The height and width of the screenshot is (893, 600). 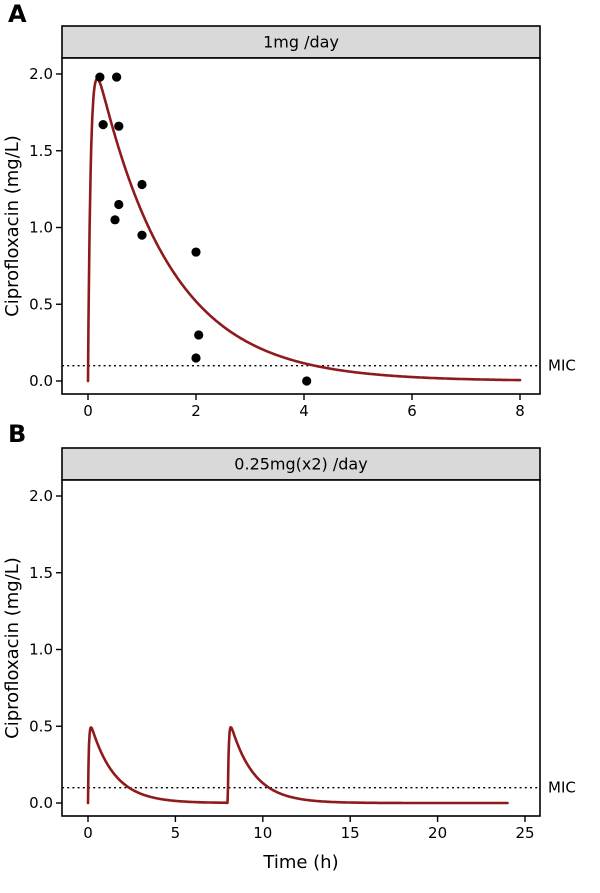 I want to click on x-axis-title: Time (h), so click(x=300, y=862).